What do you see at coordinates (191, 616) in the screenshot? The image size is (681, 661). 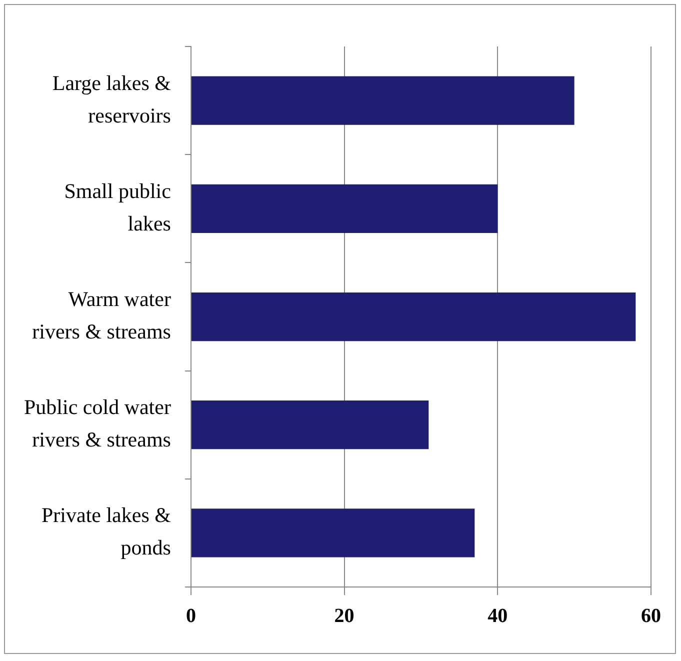 I see `x-tick-label: 0` at bounding box center [191, 616].